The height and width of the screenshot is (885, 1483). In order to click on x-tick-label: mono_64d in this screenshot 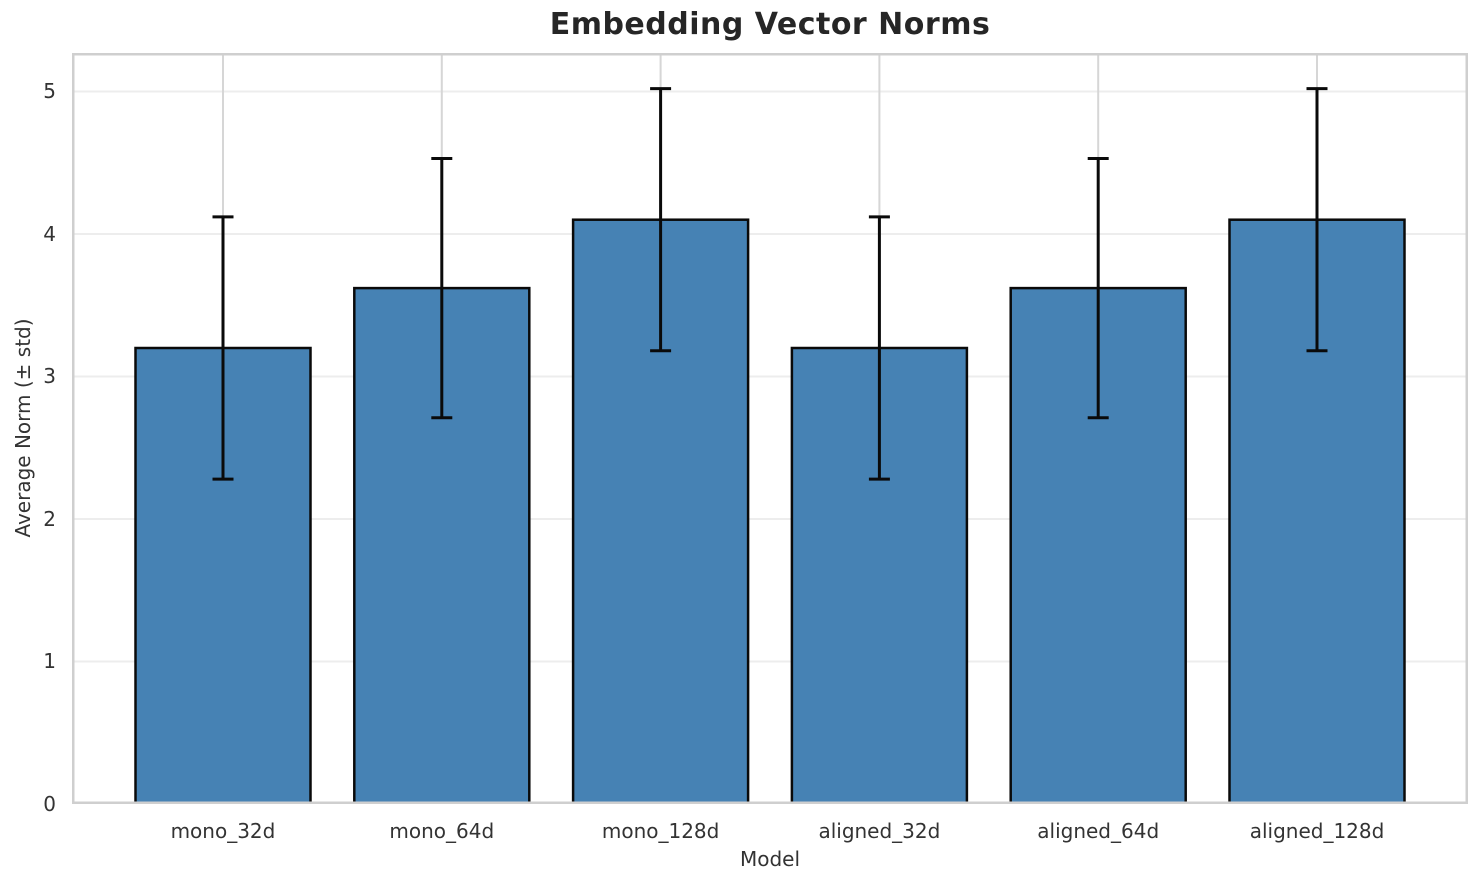, I will do `click(442, 831)`.